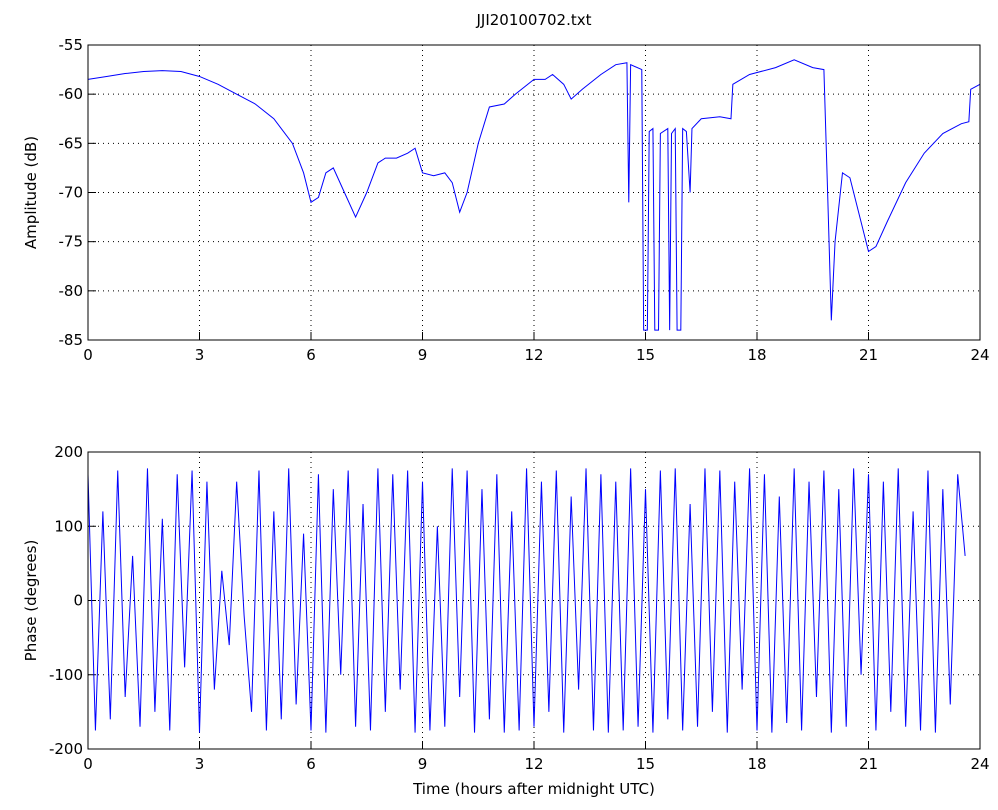 The height and width of the screenshot is (810, 998). I want to click on y-tick-label: -65, so click(71, 143).